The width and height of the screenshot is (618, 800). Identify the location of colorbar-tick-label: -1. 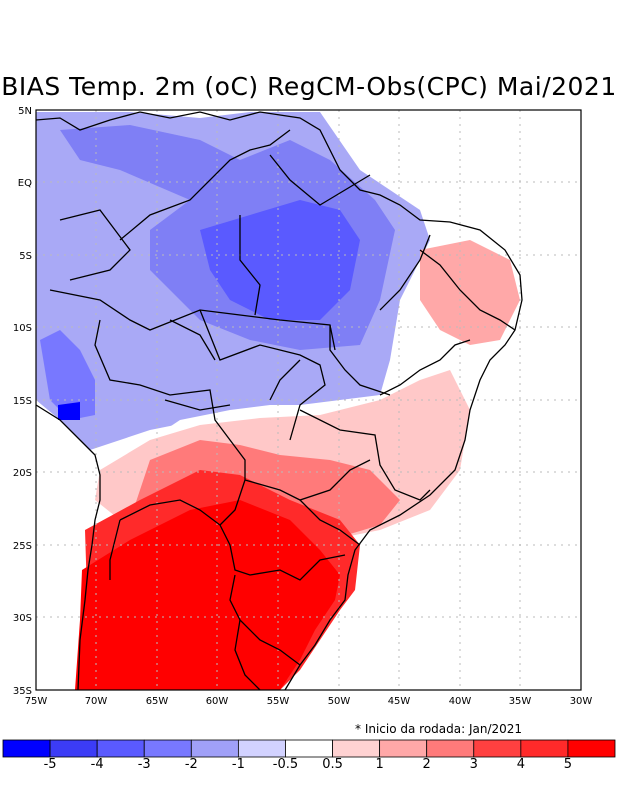
(238, 764).